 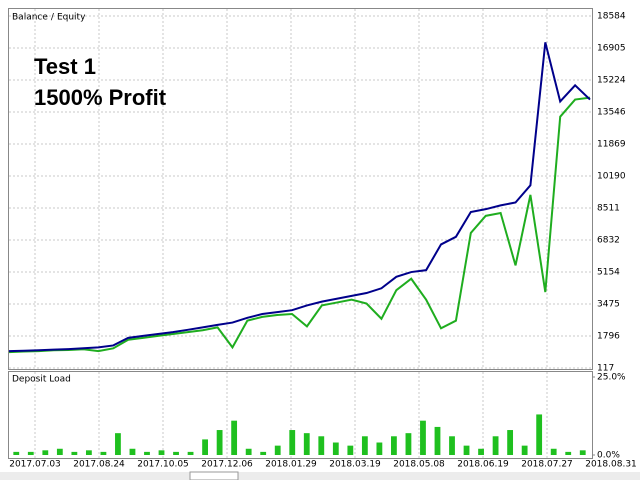 I want to click on y-tick-label: 8511, so click(x=608, y=209).